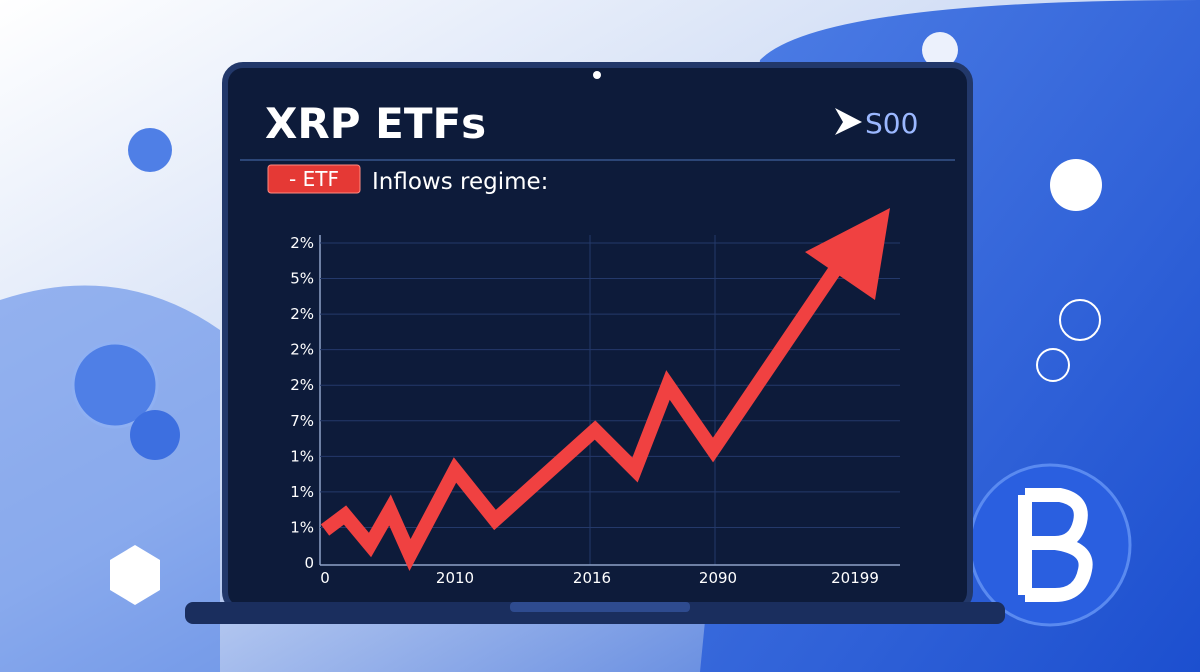 This screenshot has width=1200, height=672. What do you see at coordinates (110, 478) in the screenshot?
I see `background-blob` at bounding box center [110, 478].